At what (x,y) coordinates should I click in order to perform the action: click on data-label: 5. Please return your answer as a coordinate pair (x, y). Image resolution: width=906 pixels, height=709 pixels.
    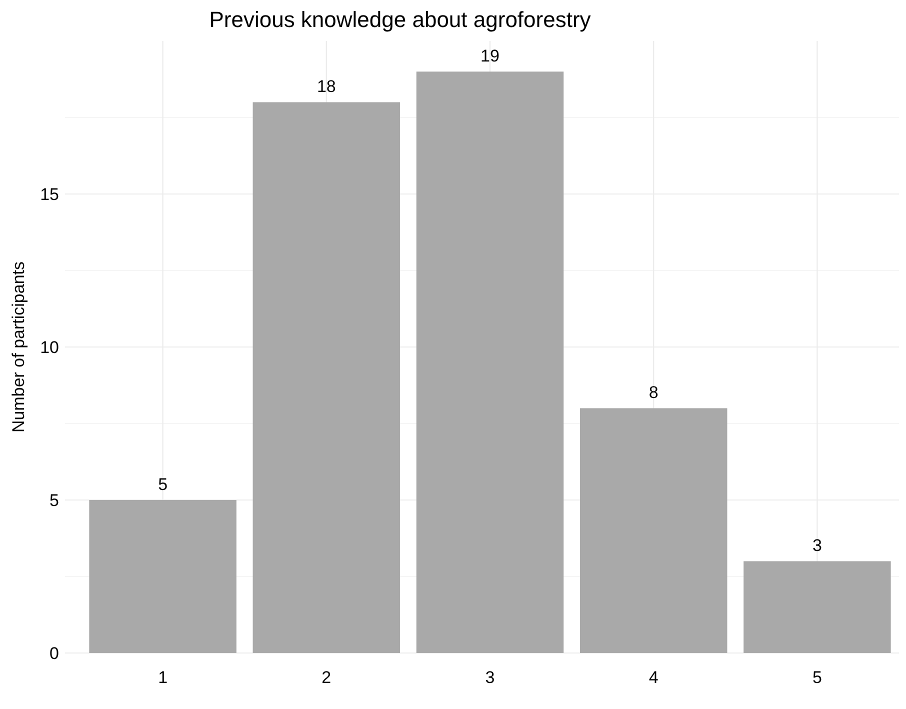
    Looking at the image, I should click on (163, 484).